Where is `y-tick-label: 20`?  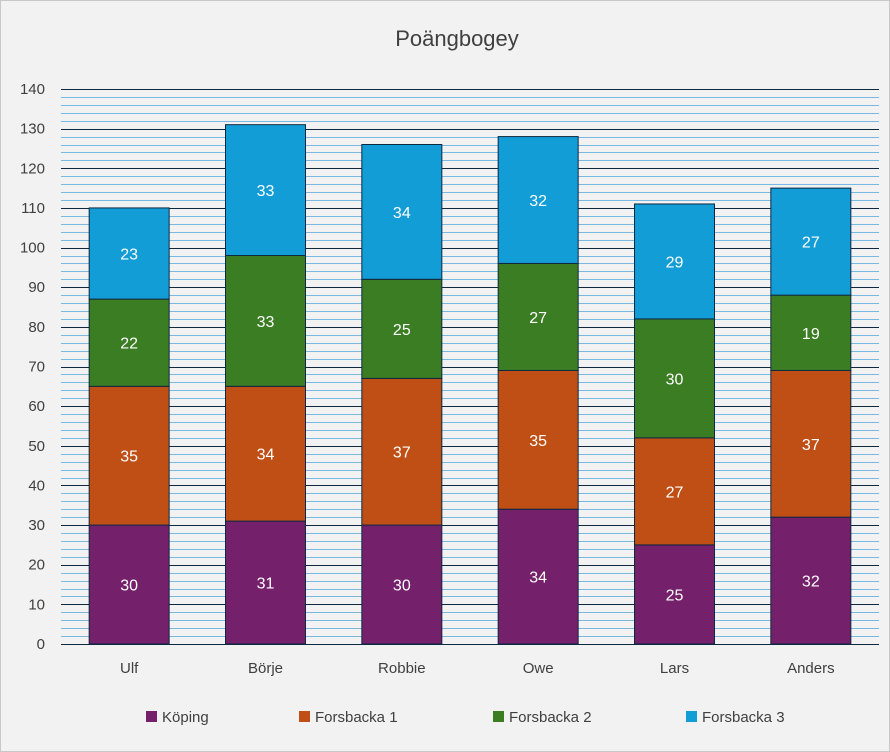
y-tick-label: 20 is located at coordinates (36, 565).